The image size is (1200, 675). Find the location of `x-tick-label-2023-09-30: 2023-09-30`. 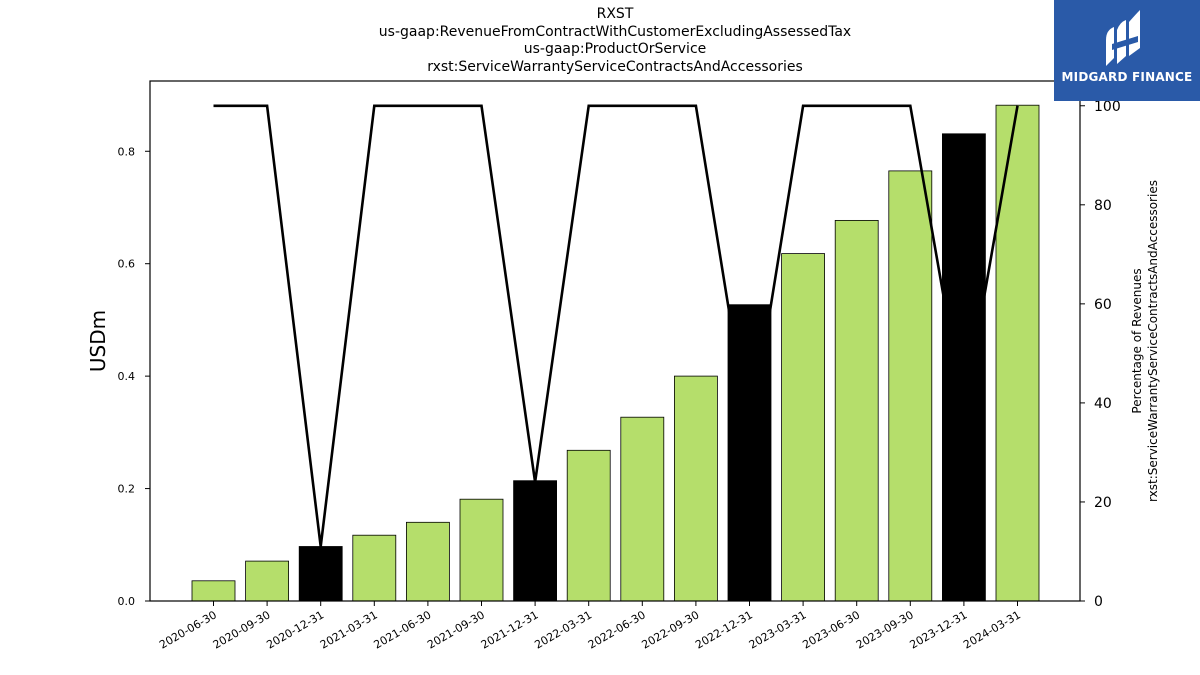

x-tick-label-2023-09-30: 2023-09-30 is located at coordinates (885, 629).